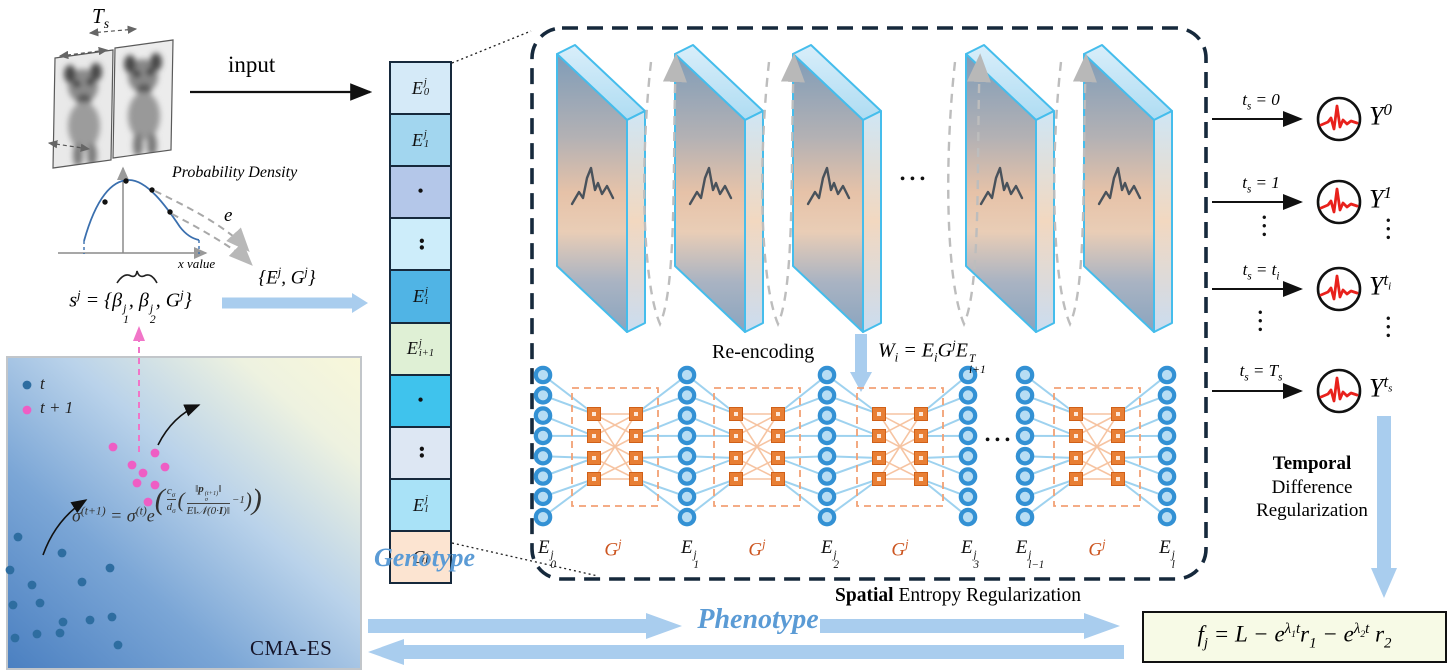  What do you see at coordinates (420, 401) in the screenshot?
I see `genotype-cell: •` at bounding box center [420, 401].